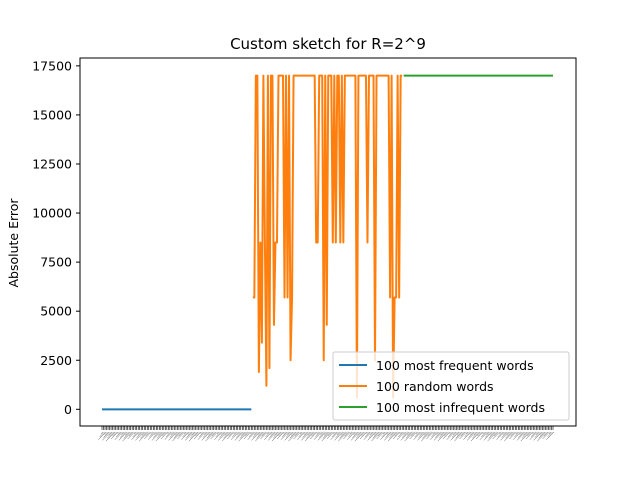  What do you see at coordinates (52, 114) in the screenshot?
I see `y-tick-label: 15000` at bounding box center [52, 114].